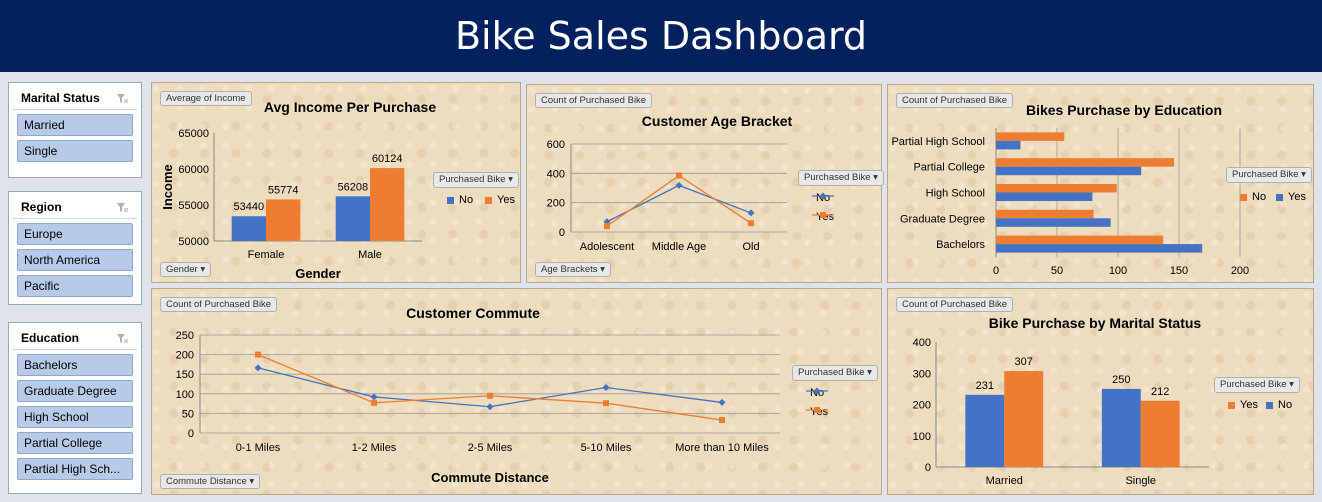  I want to click on slicer-item: High School, so click(75, 417).